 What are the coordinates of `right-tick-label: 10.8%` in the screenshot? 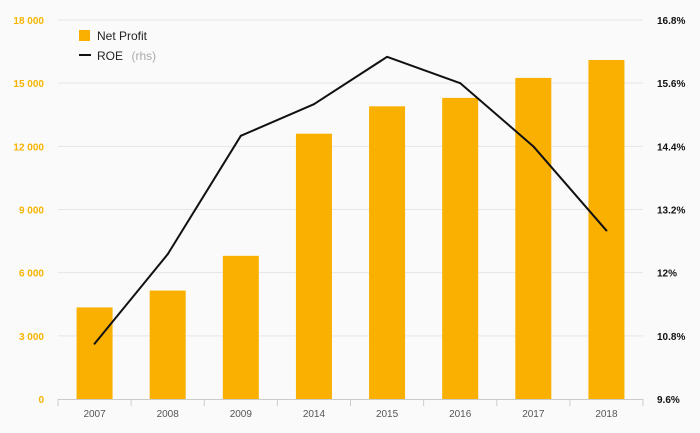 It's located at (671, 337).